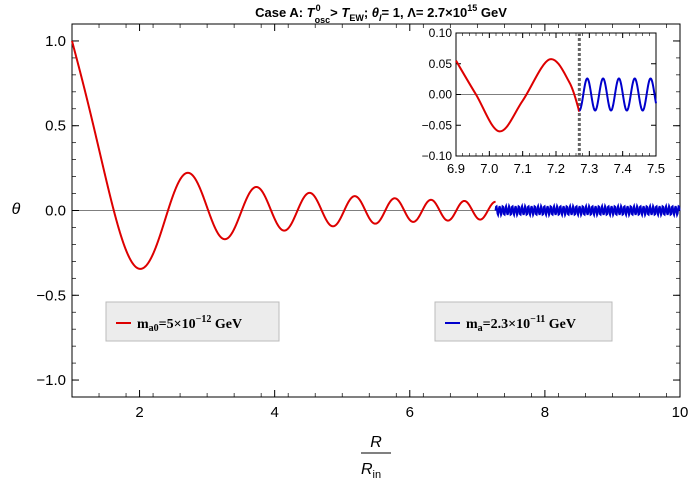  What do you see at coordinates (368, 12) in the screenshot?
I see `title-sep: ;` at bounding box center [368, 12].